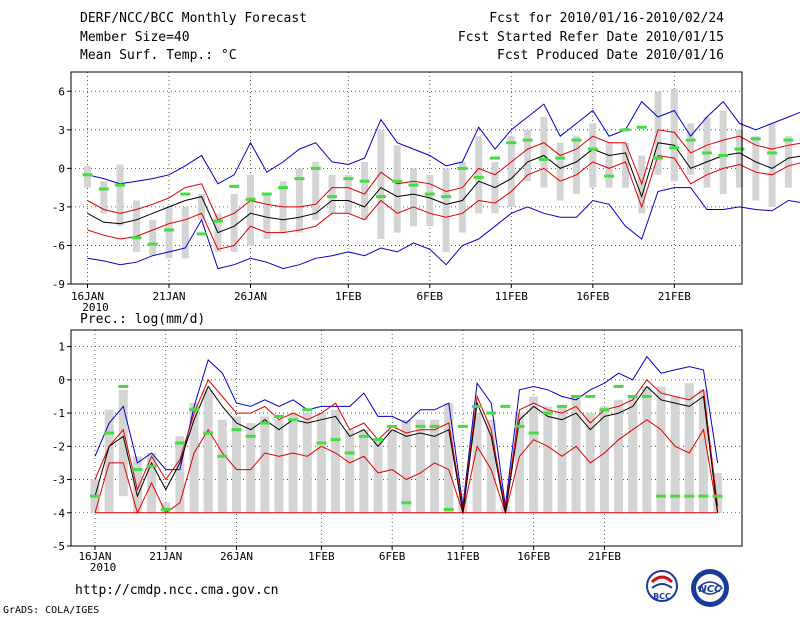 This screenshot has width=800, height=618. Describe the element at coordinates (61, 91) in the screenshot. I see `y-tick-label: 6` at that location.